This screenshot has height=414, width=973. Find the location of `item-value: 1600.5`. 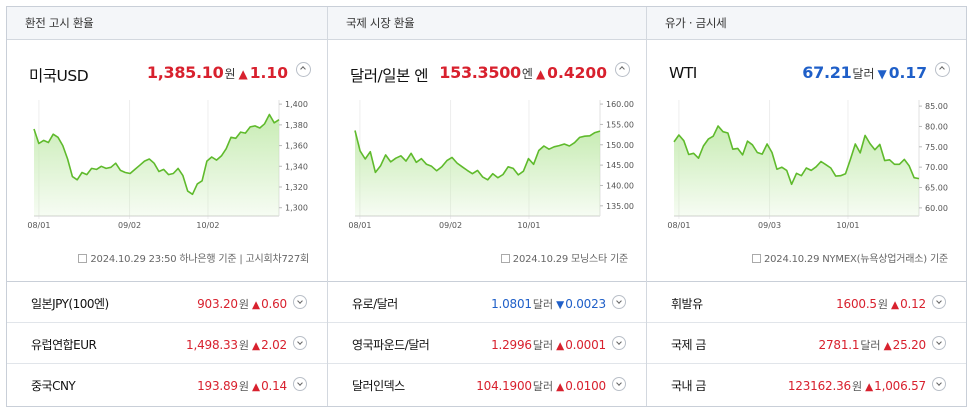

item-value: 1600.5 is located at coordinates (856, 304).